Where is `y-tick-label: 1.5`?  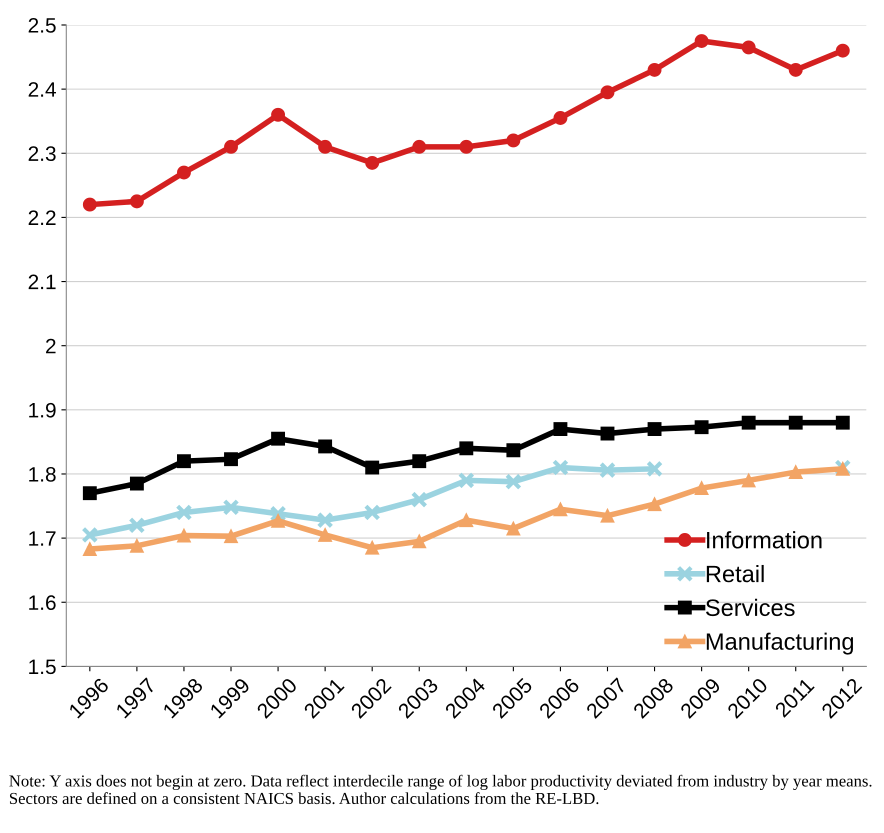 y-tick-label: 1.5 is located at coordinates (42, 667).